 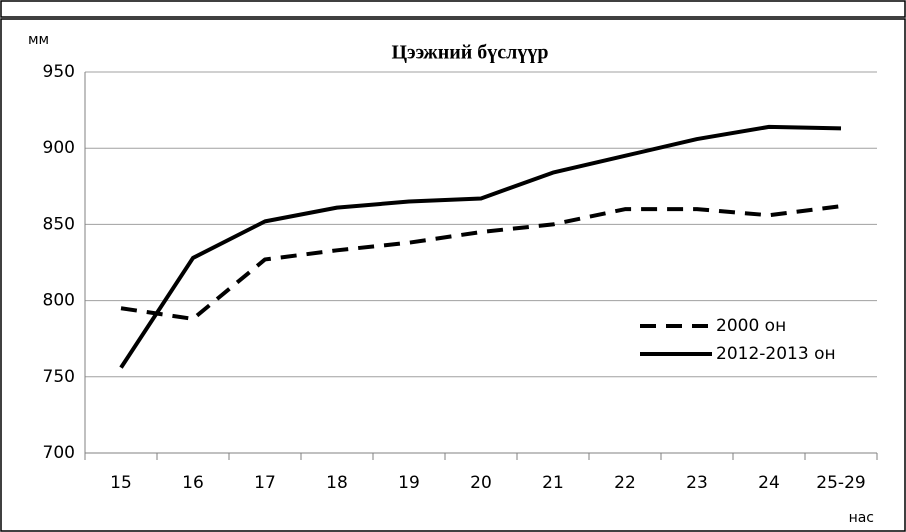 What do you see at coordinates (409, 483) in the screenshot?
I see `x-tick-label: 19` at bounding box center [409, 483].